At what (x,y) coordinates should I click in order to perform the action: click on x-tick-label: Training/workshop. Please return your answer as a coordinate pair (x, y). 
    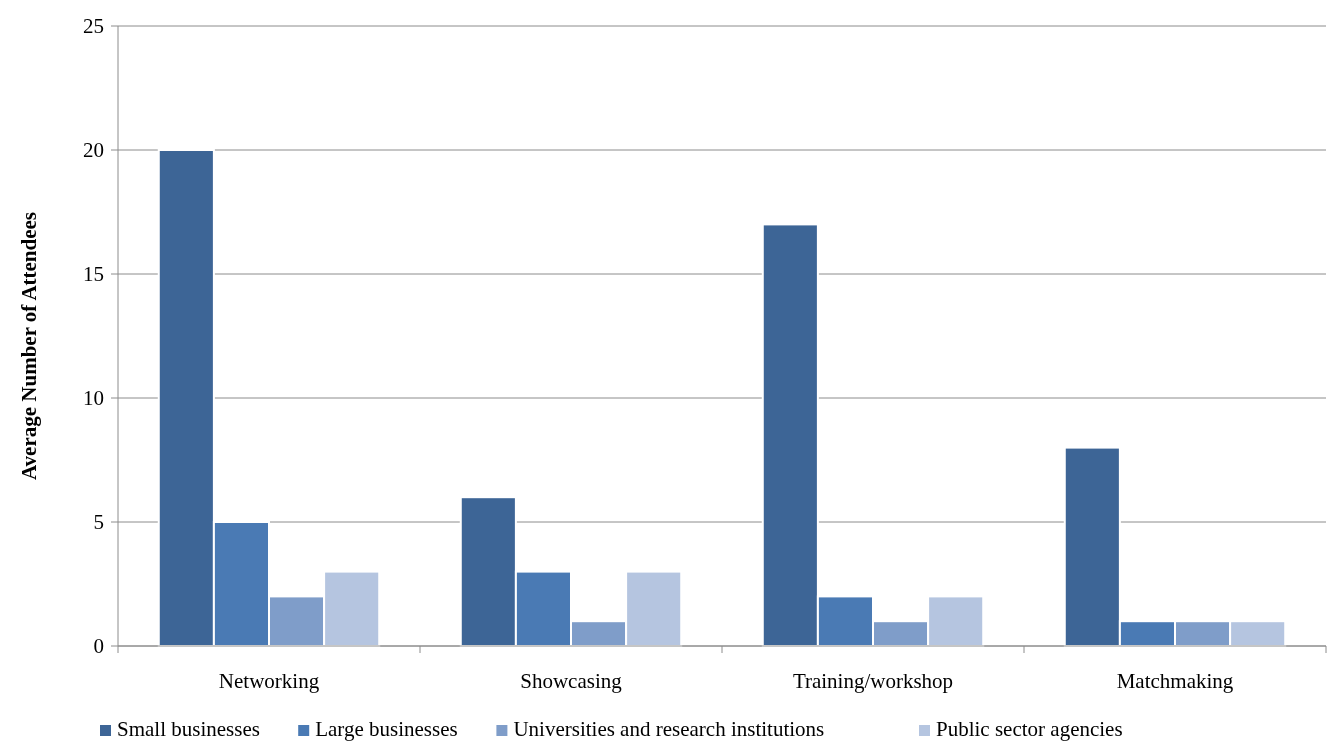
    Looking at the image, I should click on (873, 681).